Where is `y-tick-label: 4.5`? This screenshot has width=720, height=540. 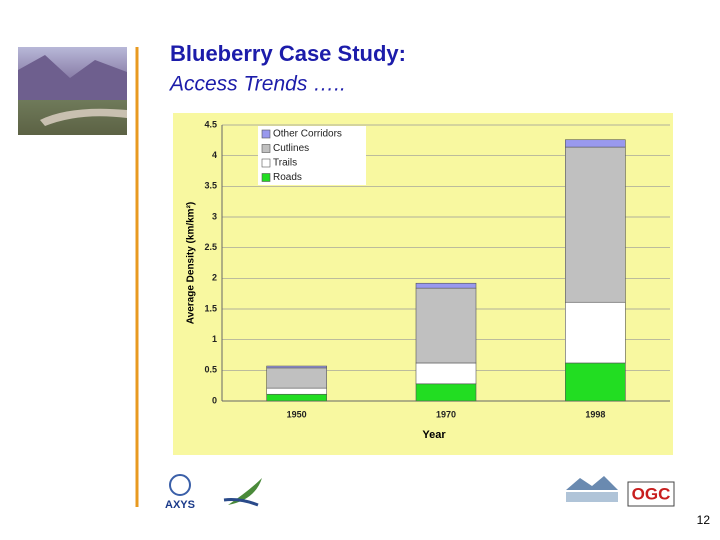
y-tick-label: 4.5 is located at coordinates (210, 124).